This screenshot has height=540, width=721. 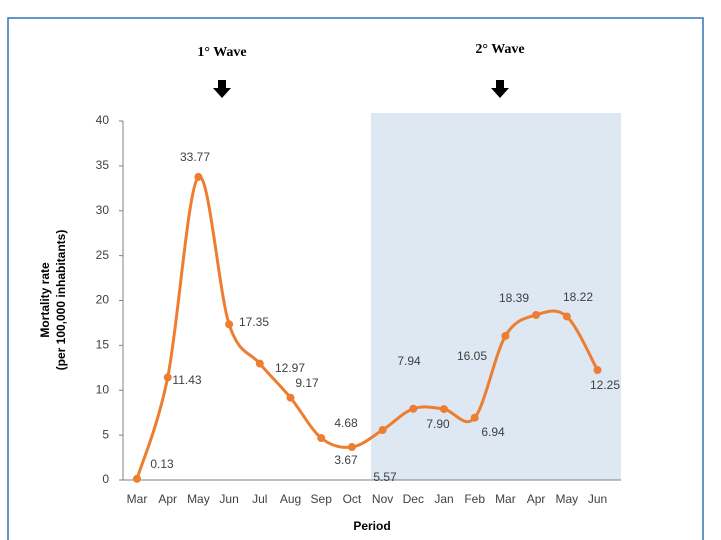 I want to click on x-tick-label: Oct, so click(x=352, y=499).